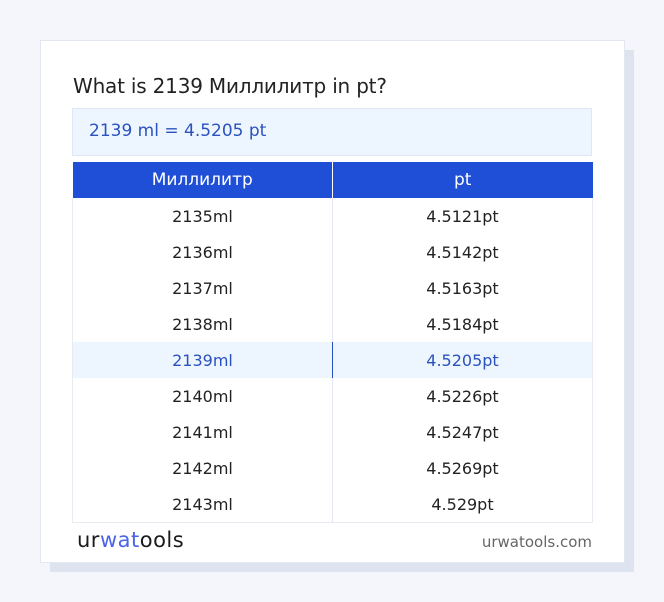 The image size is (664, 602). Describe the element at coordinates (119, 540) in the screenshot. I see `logo-text-accent: wat` at that location.